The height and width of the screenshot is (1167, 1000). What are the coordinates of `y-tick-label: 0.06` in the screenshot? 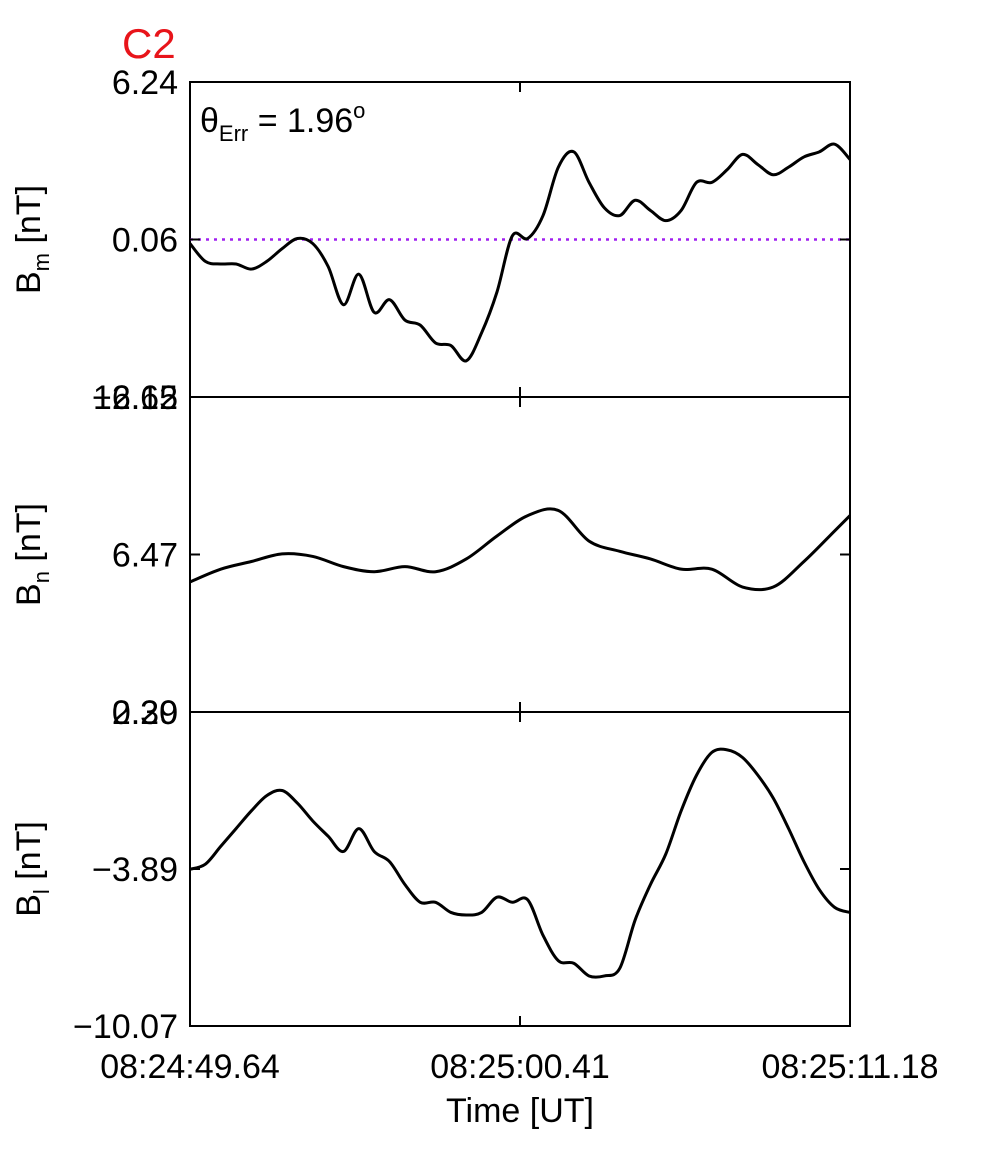 It's located at (145, 241).